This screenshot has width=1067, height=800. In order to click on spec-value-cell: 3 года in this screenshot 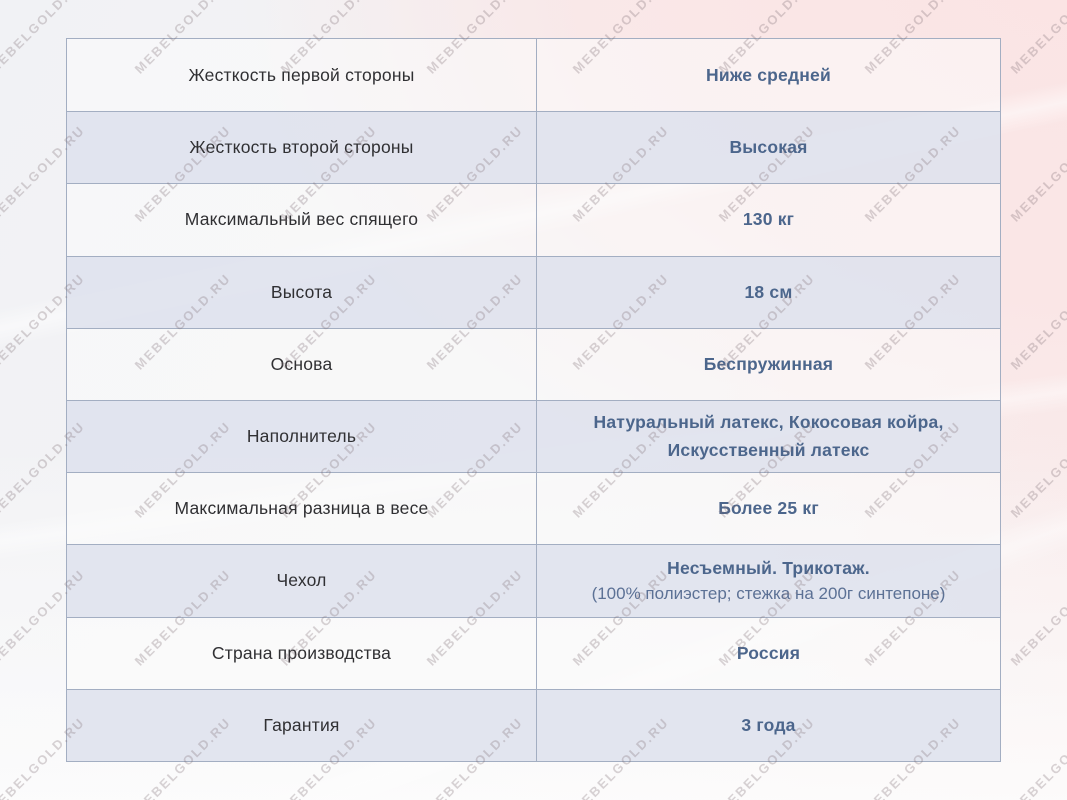, I will do `click(768, 725)`.